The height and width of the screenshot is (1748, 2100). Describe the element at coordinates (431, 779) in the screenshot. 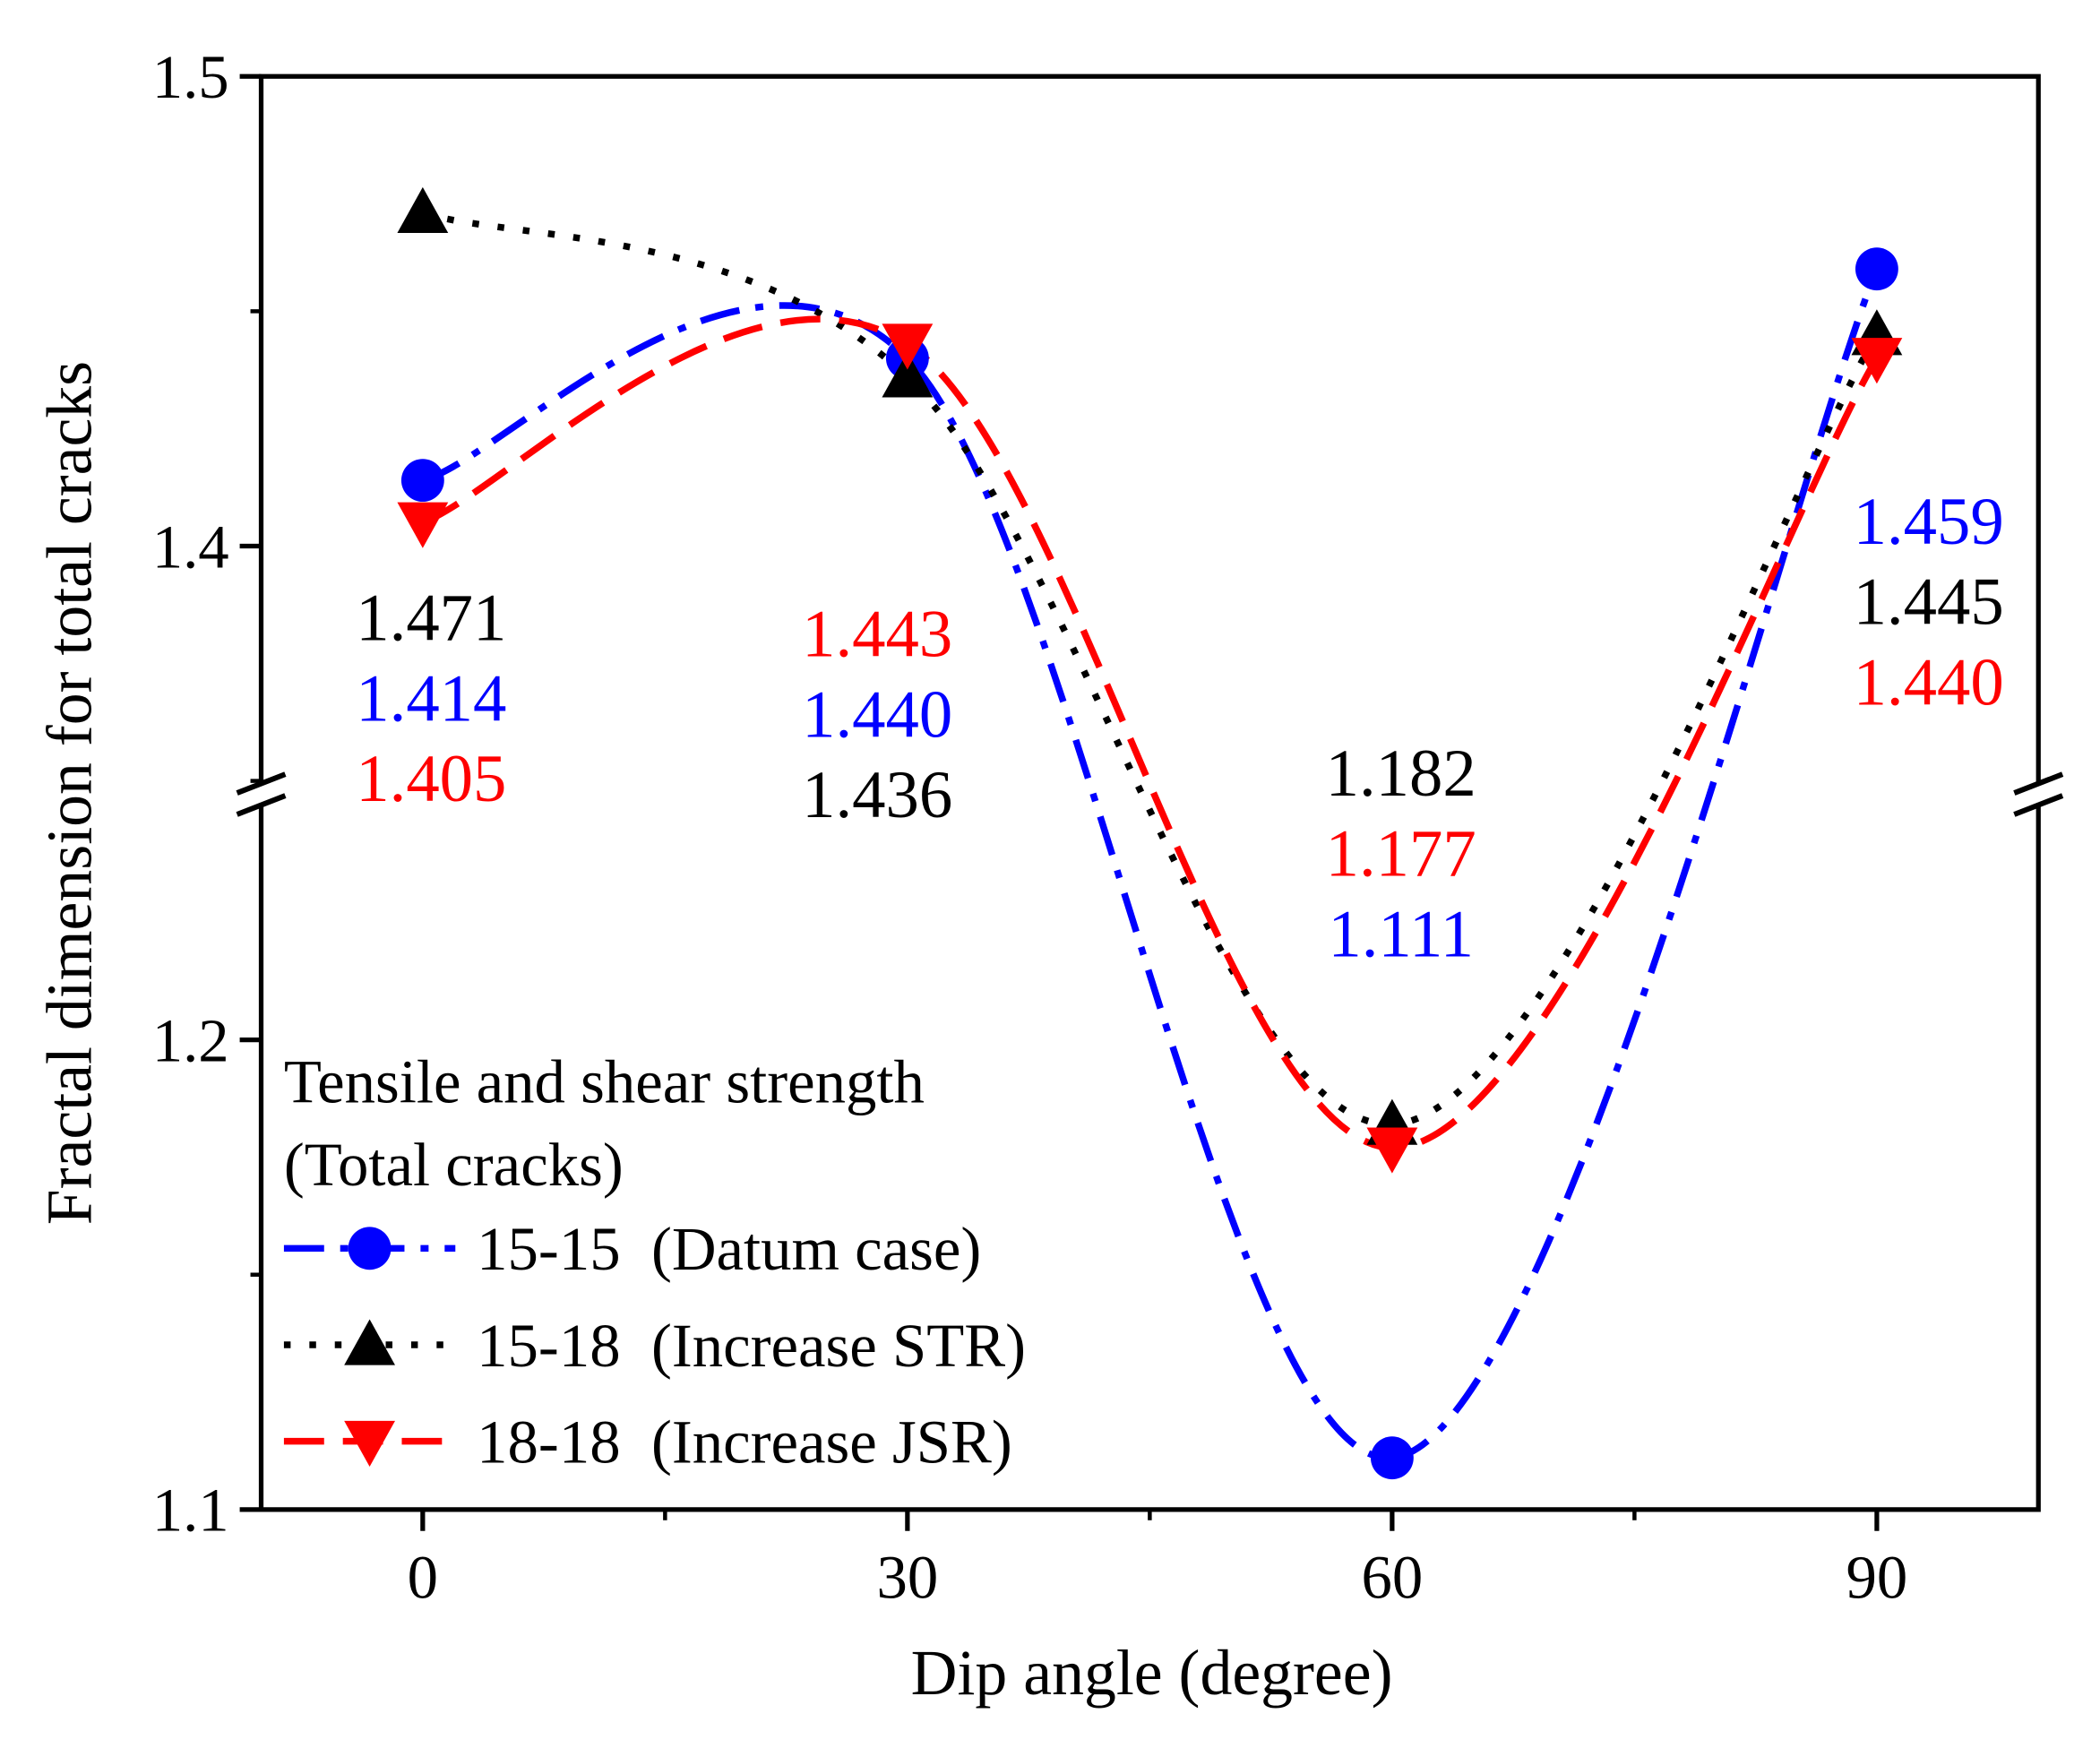

I see `data-label: 1.405` at that location.